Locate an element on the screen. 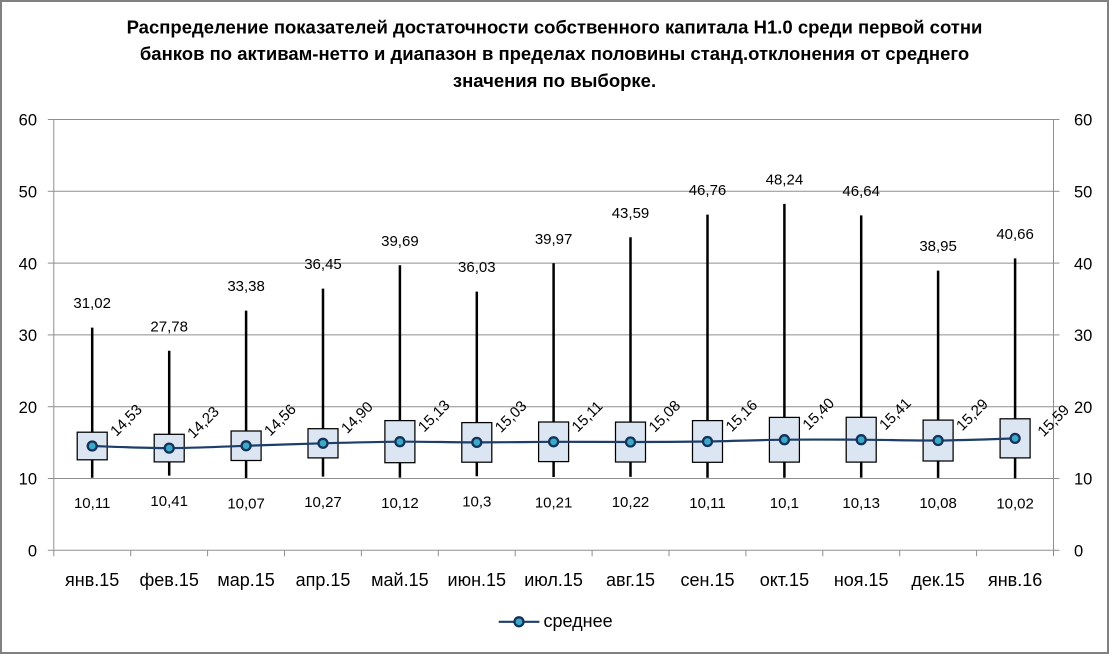 This screenshot has height=654, width=1109. svg-text: 48,24 is located at coordinates (785, 180).